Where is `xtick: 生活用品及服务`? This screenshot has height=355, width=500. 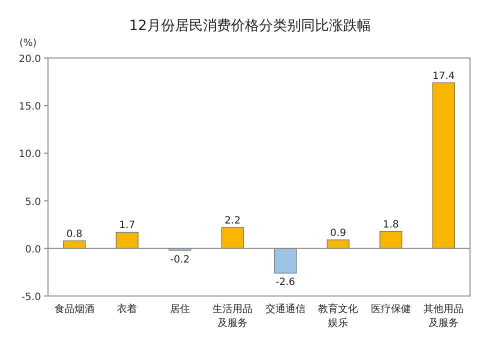 xtick: 生活用品及服务 is located at coordinates (232, 316).